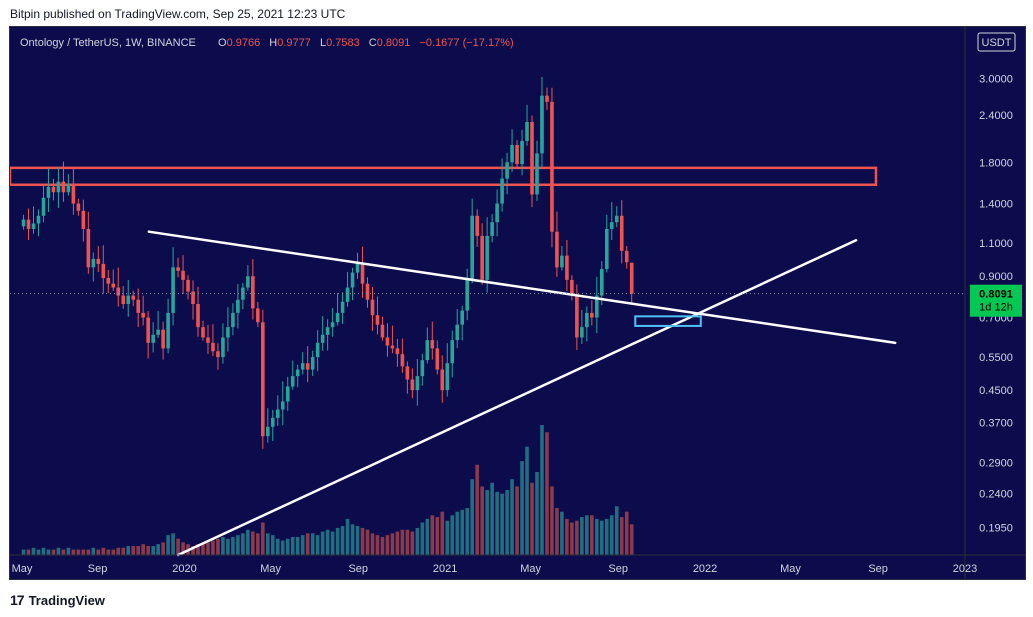  What do you see at coordinates (244, 43) in the screenshot?
I see `legend-open: 0.9766` at bounding box center [244, 43].